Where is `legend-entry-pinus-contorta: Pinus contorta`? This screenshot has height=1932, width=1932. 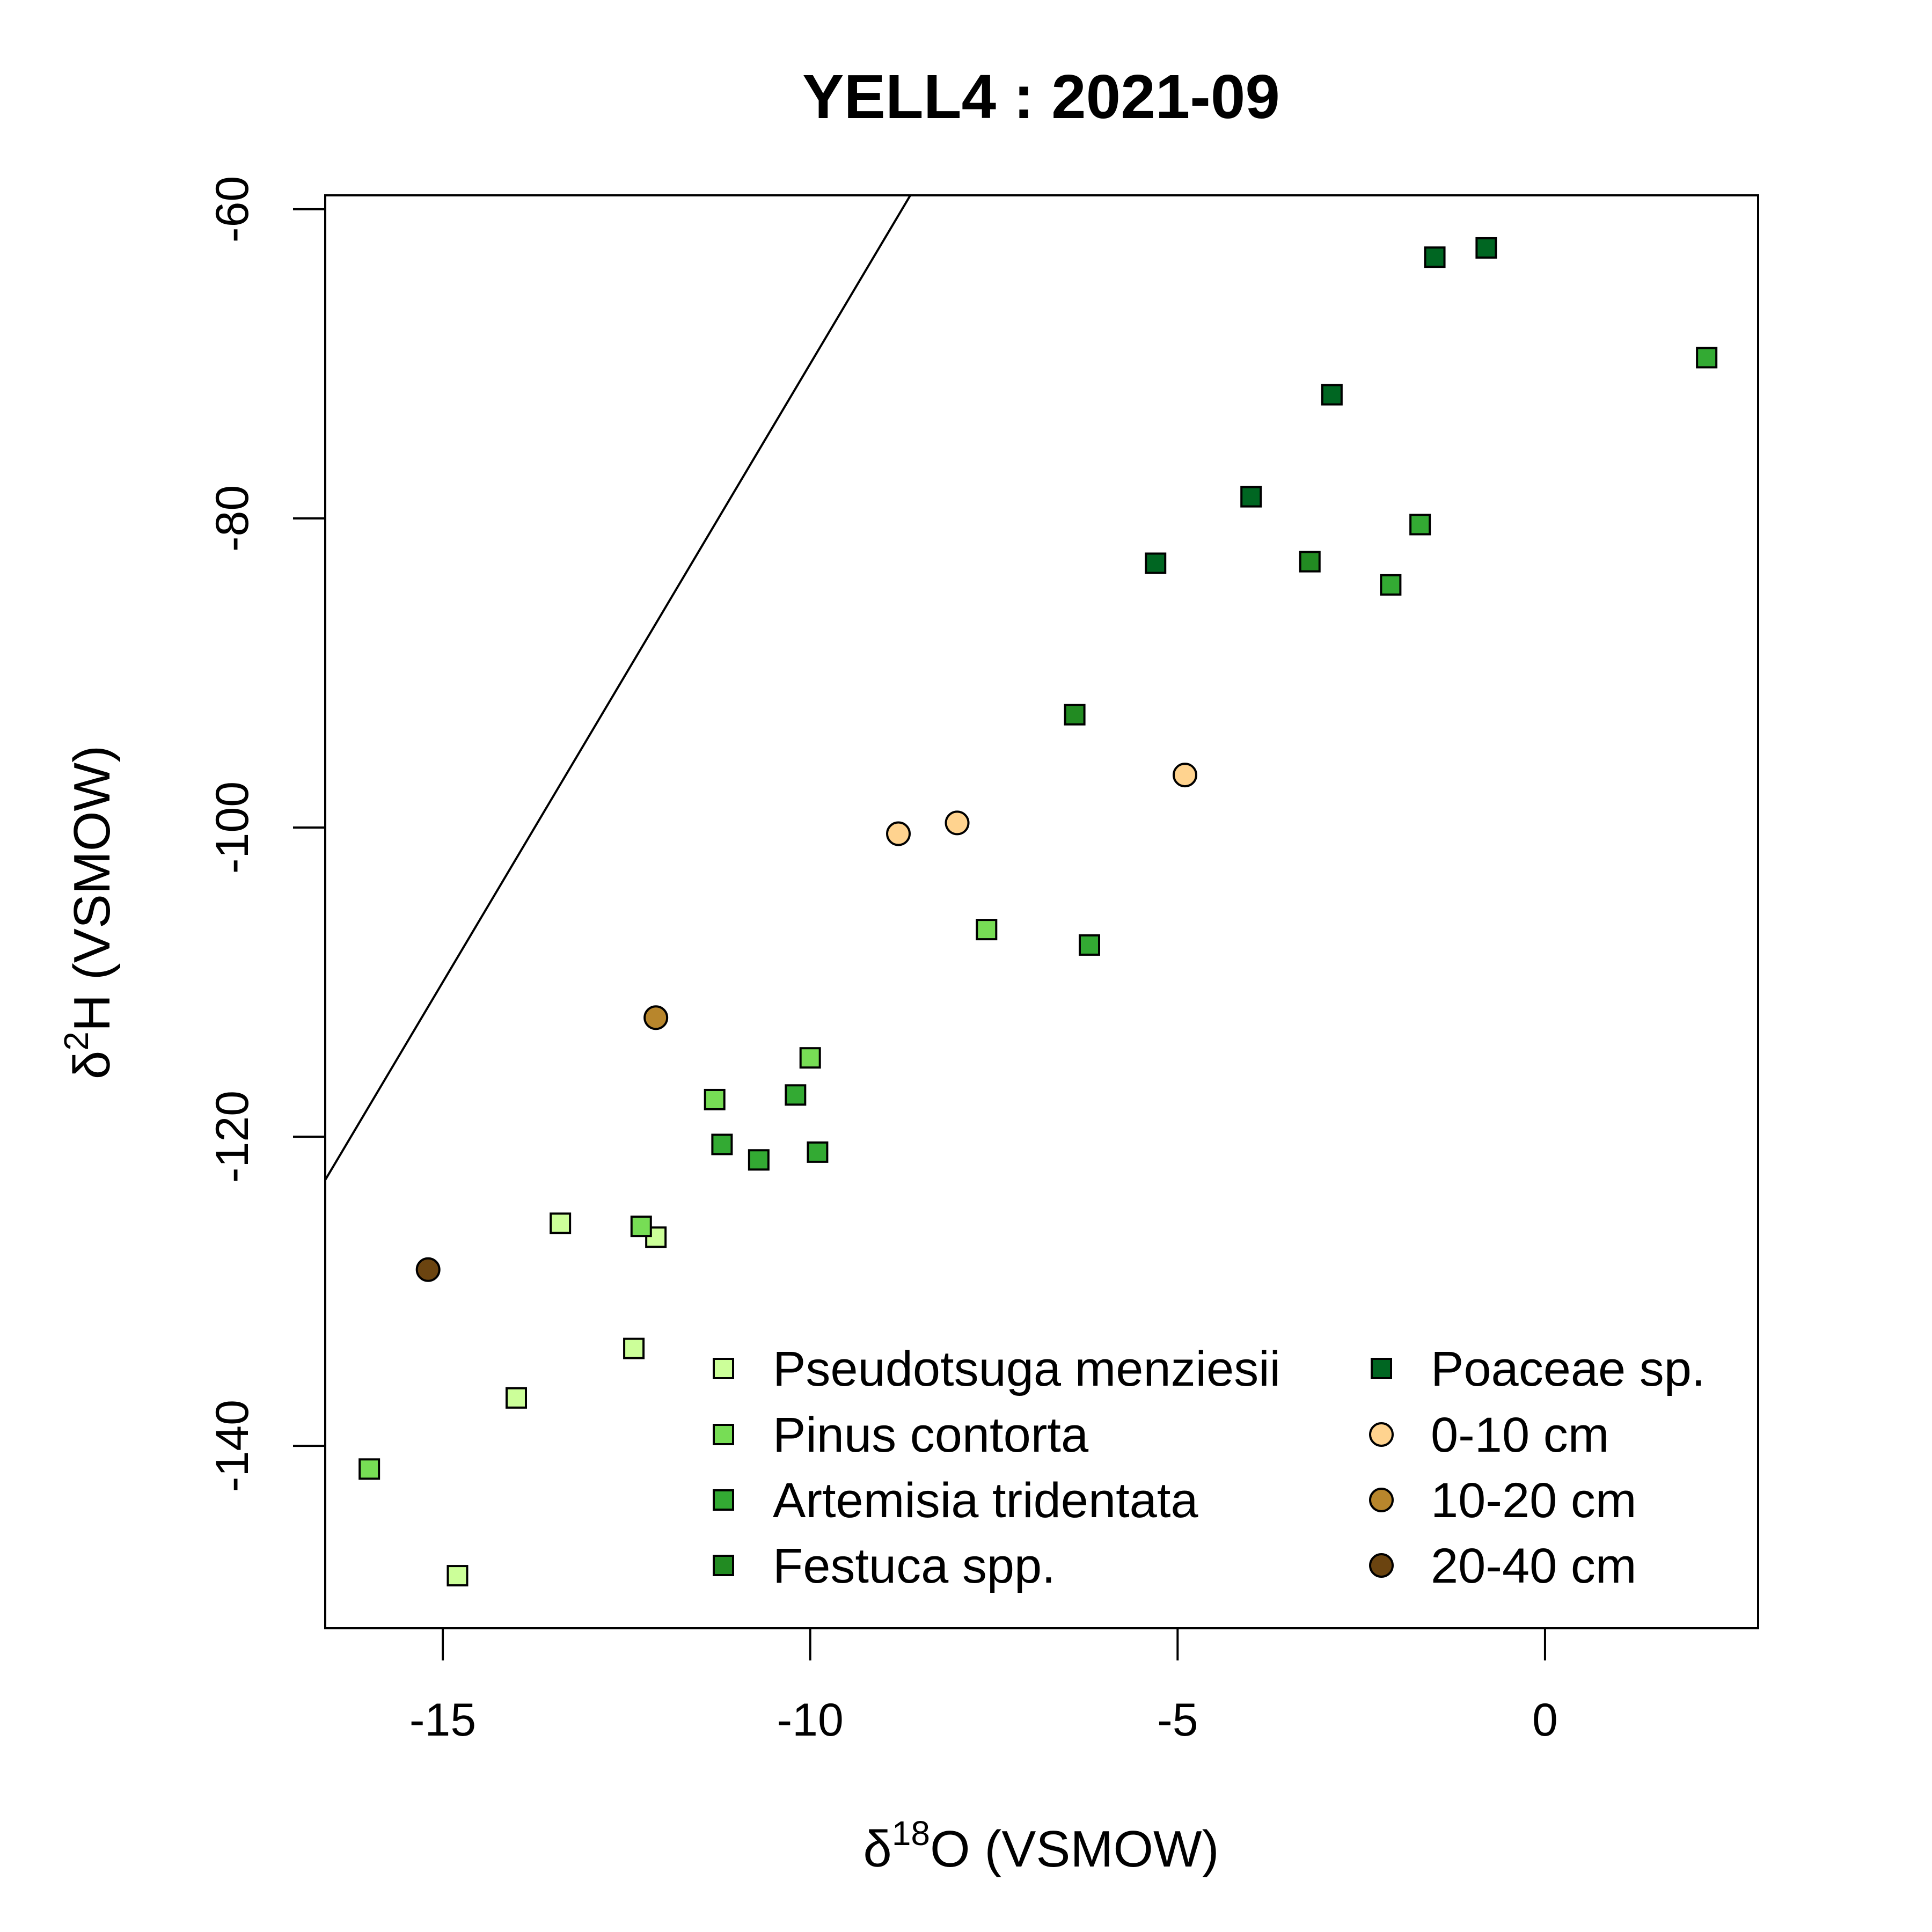
legend-entry-pinus-contorta: Pinus contorta is located at coordinates (901, 1435).